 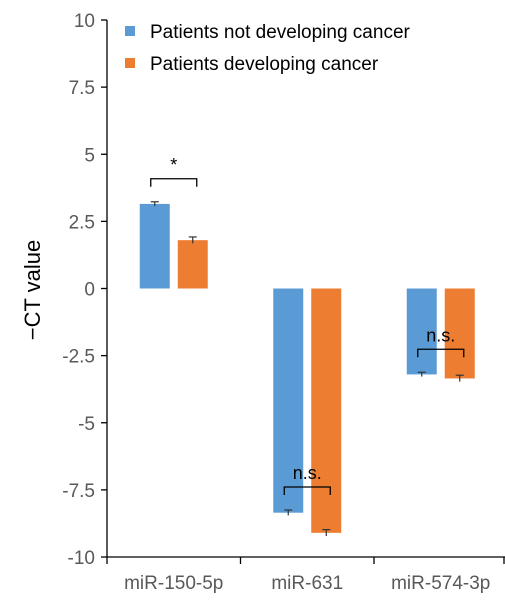 I want to click on legend-label: Patients not developing cancer, so click(x=280, y=32).